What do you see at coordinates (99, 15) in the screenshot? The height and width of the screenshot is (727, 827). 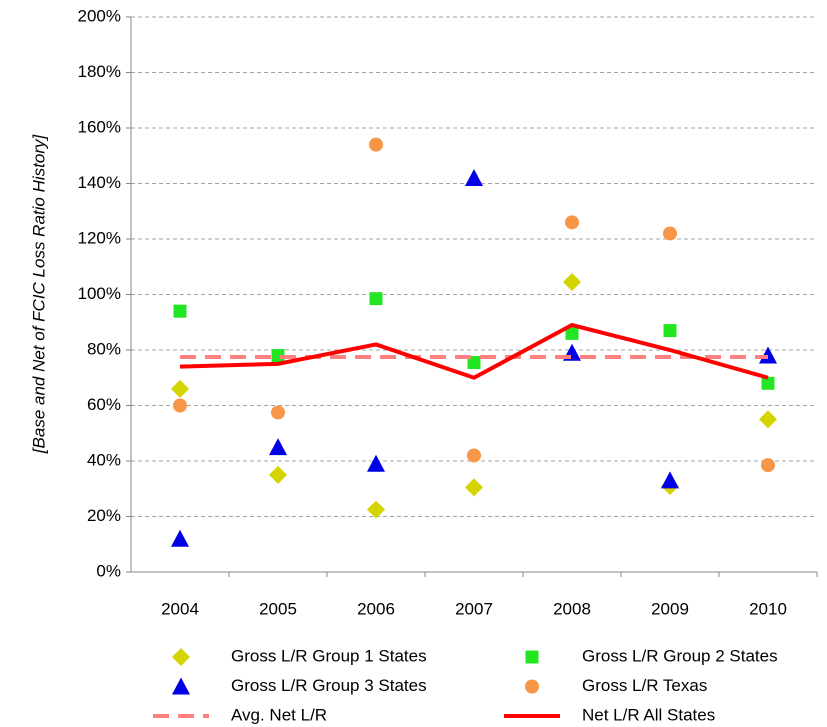 I see `y-tick-label: 200%` at bounding box center [99, 15].